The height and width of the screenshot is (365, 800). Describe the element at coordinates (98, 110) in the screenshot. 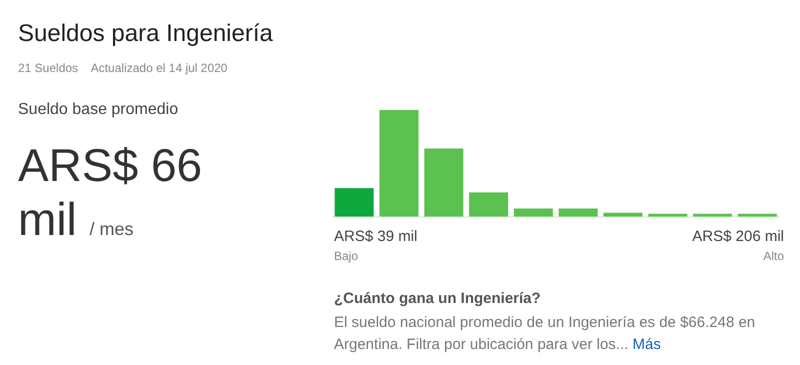

I see `text: Sueldo base promedio` at that location.